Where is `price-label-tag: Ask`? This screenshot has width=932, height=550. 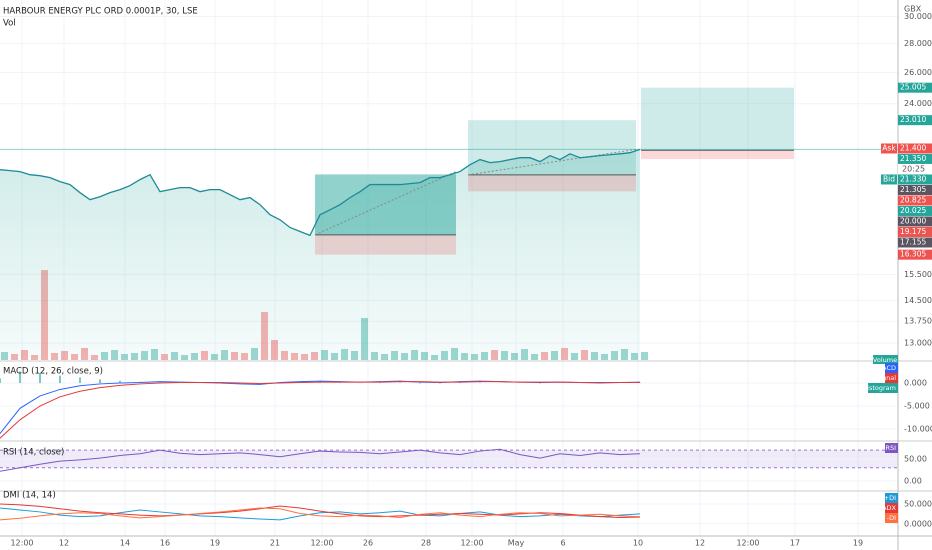 price-label-tag: Ask is located at coordinates (889, 147).